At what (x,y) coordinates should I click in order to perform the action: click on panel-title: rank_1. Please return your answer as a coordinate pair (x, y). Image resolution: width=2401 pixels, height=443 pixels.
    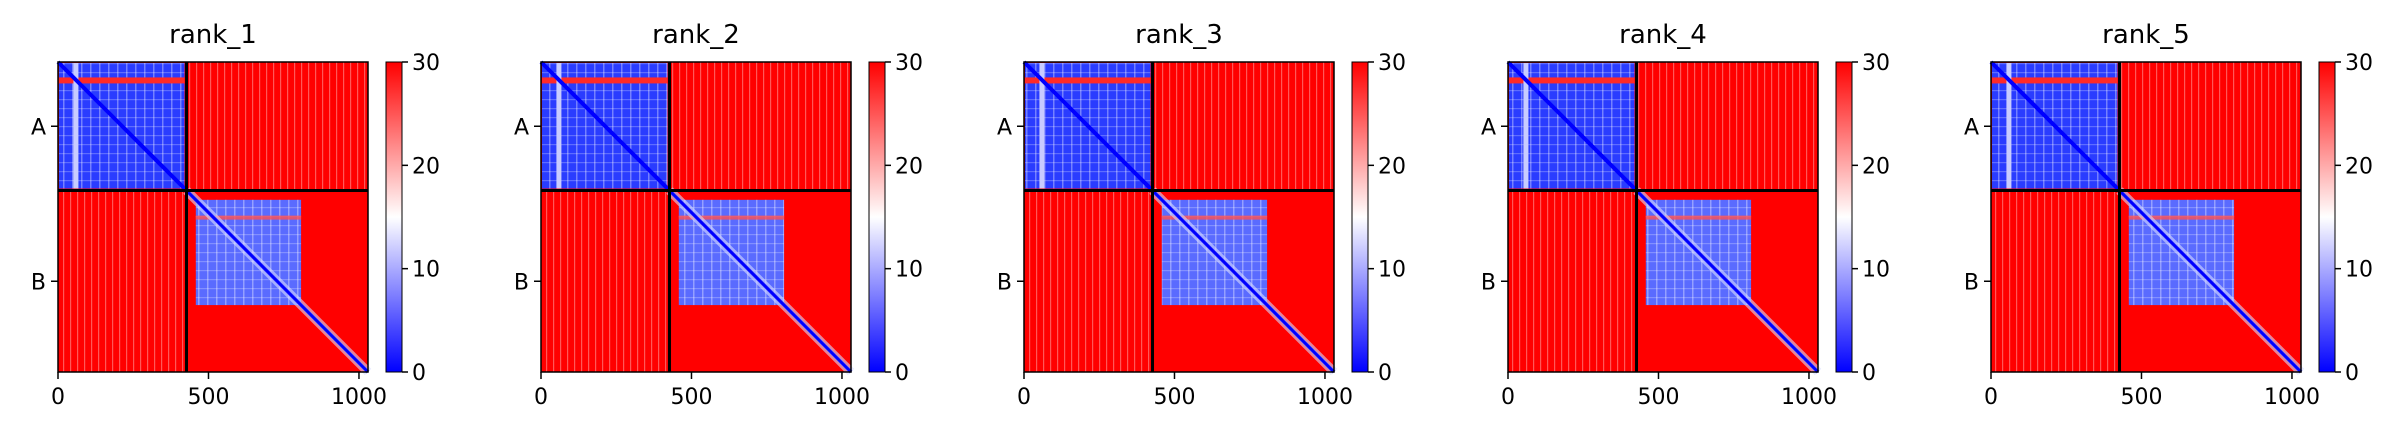
    Looking at the image, I should click on (213, 35).